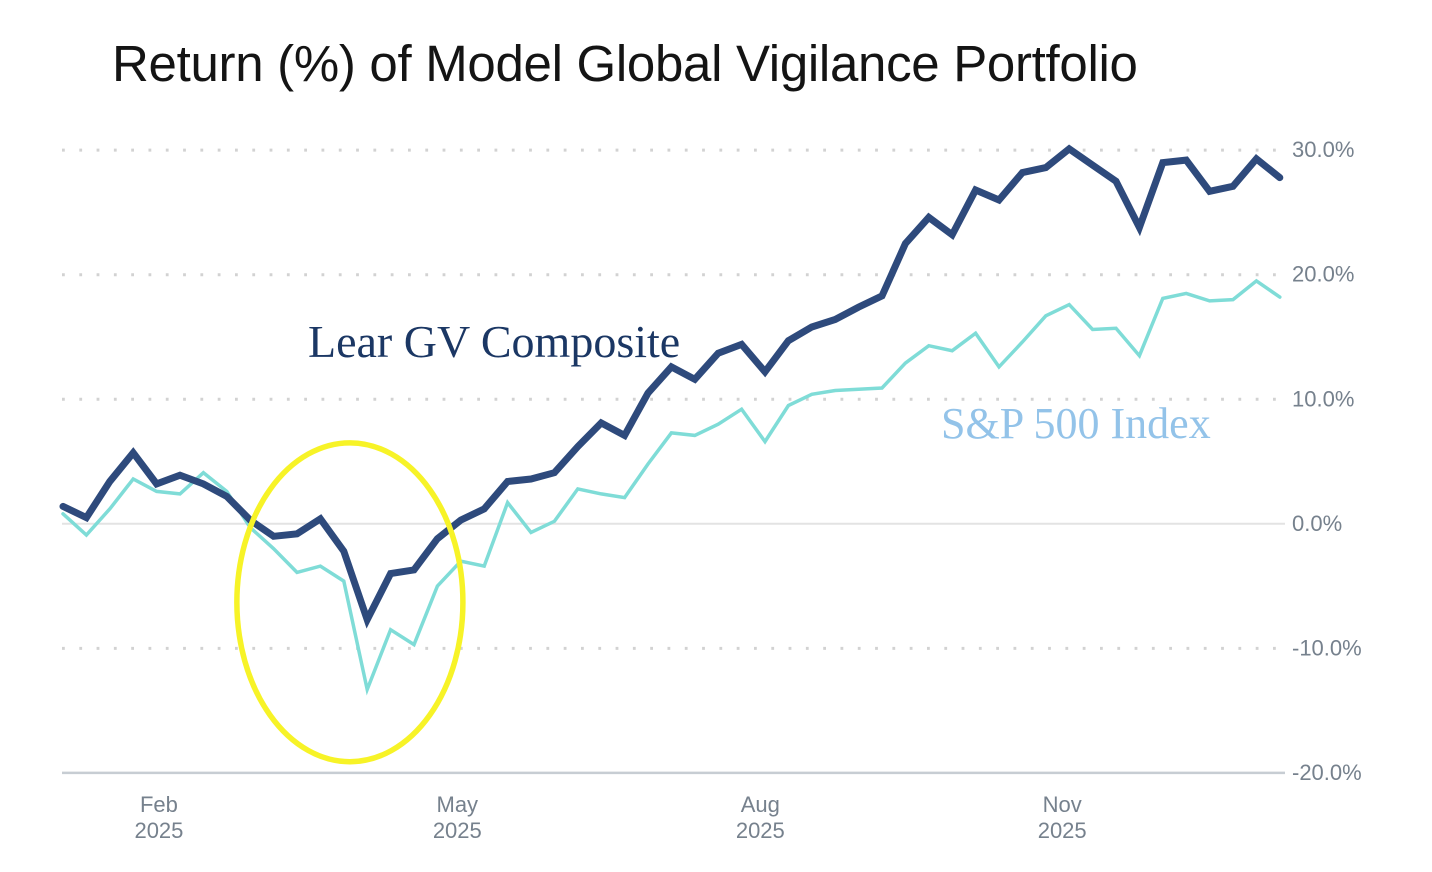 This screenshot has width=1432, height=872. I want to click on y-tick-label--10.0%: -10.0%, so click(1327, 647).